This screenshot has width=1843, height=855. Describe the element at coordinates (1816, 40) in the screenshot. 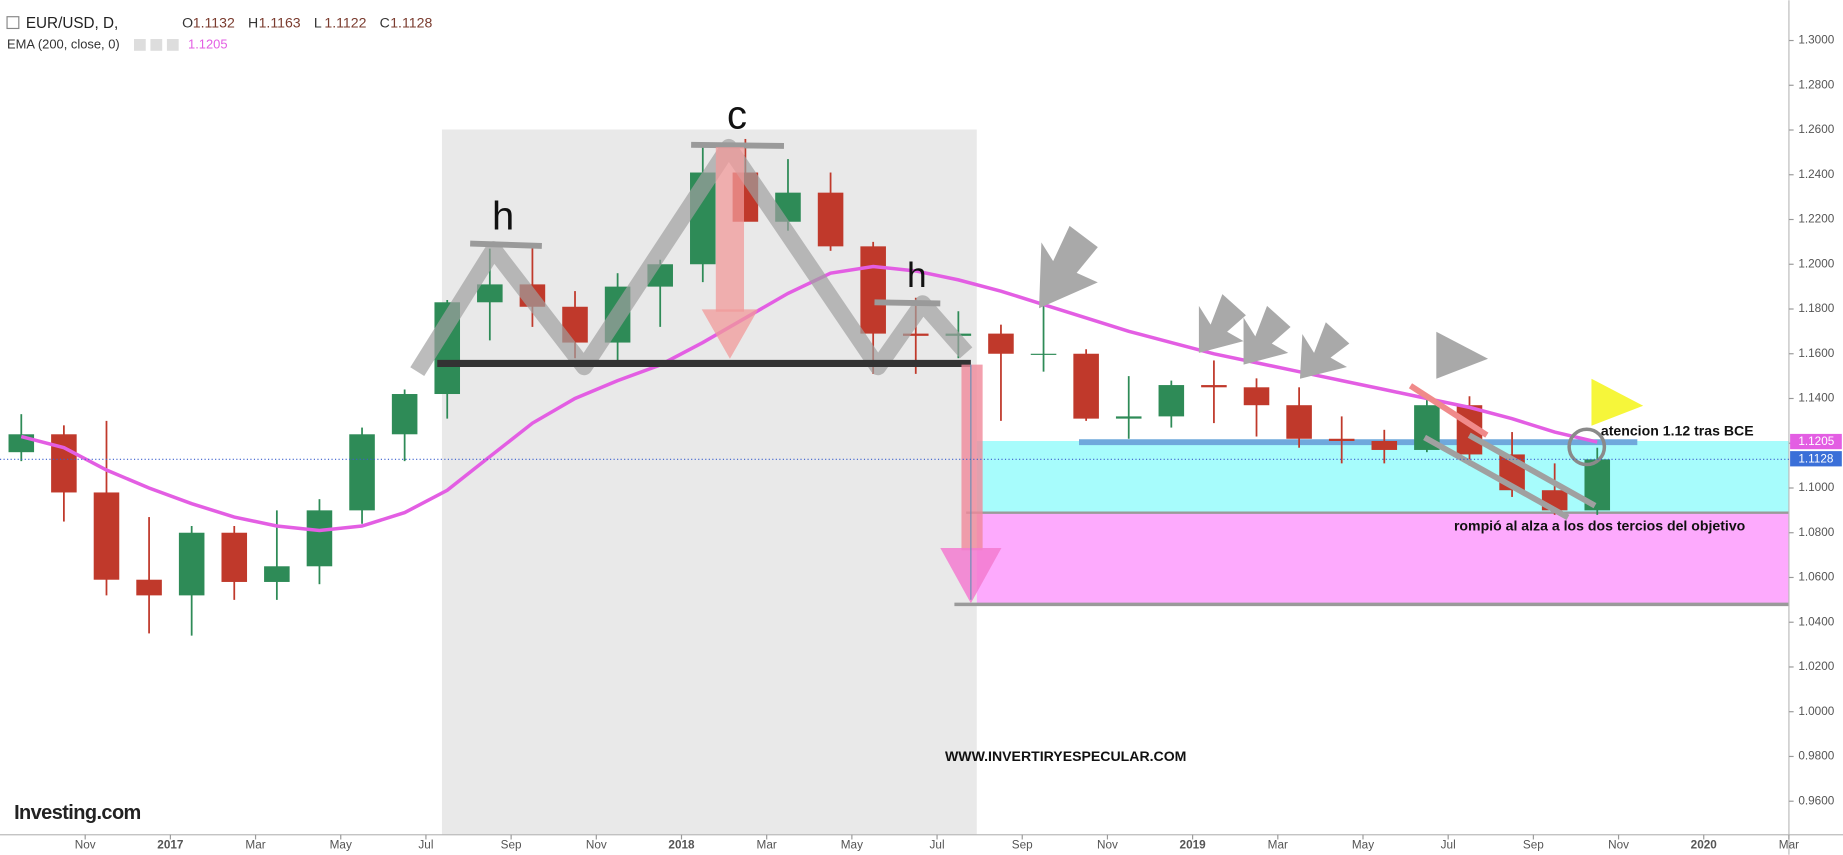

I see `y-tick-label: 1.3000` at that location.